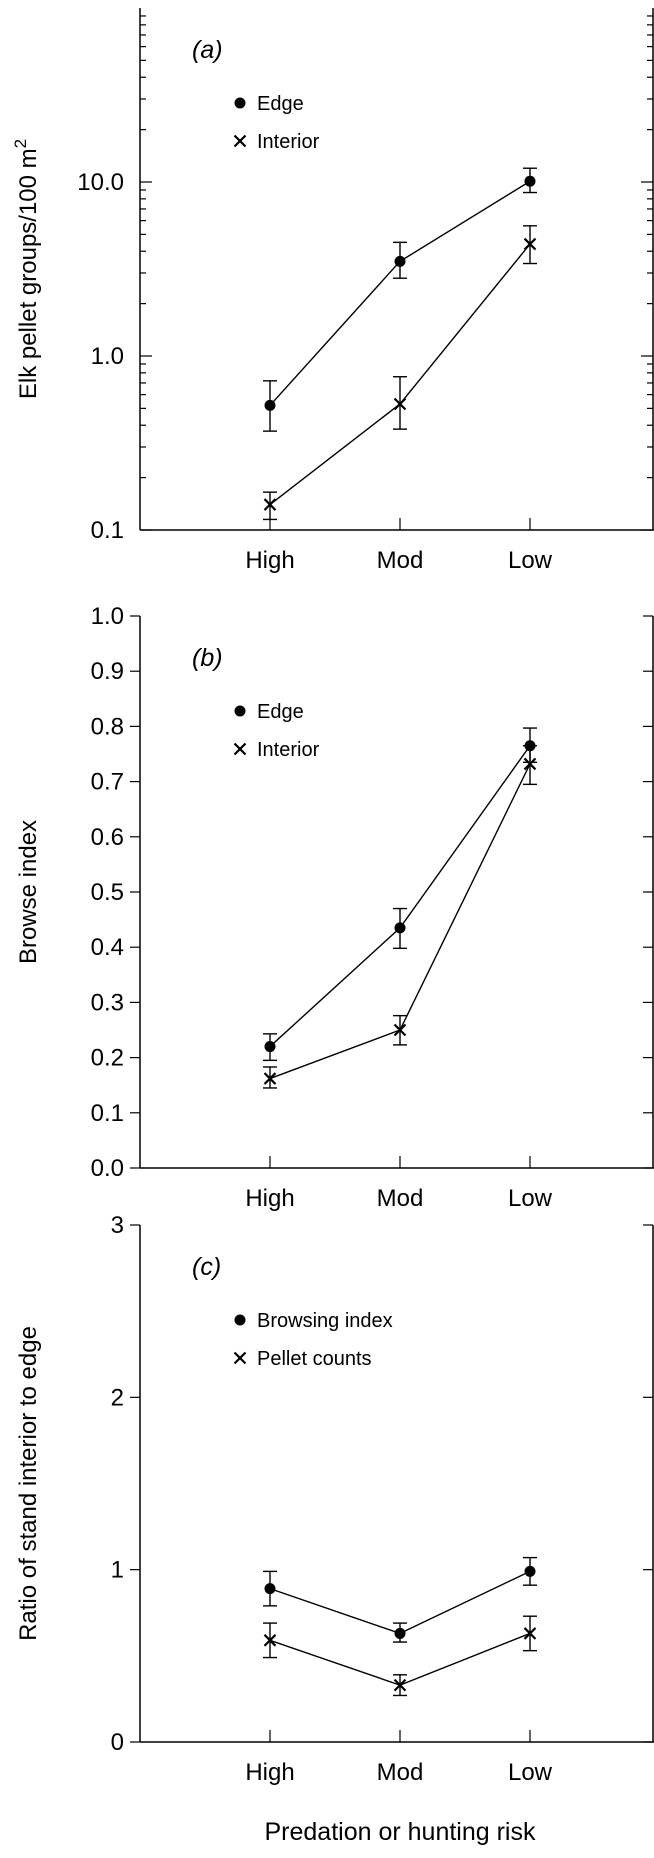 The height and width of the screenshot is (1858, 654). What do you see at coordinates (107, 782) in the screenshot?
I see `y-tick-label: 0.7` at bounding box center [107, 782].